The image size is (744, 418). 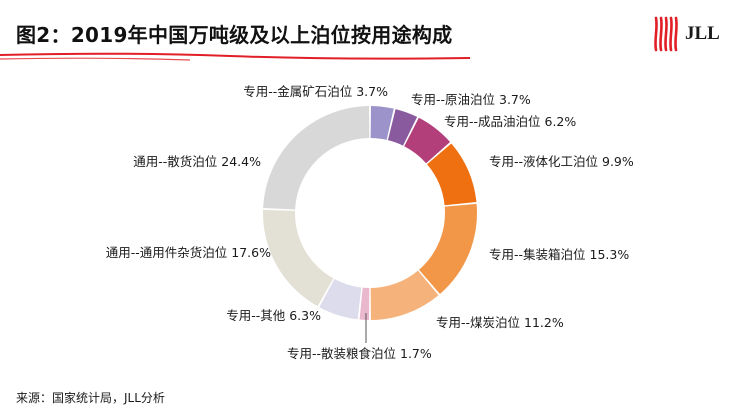 I want to click on jll-logo: JLL, so click(x=693, y=34).